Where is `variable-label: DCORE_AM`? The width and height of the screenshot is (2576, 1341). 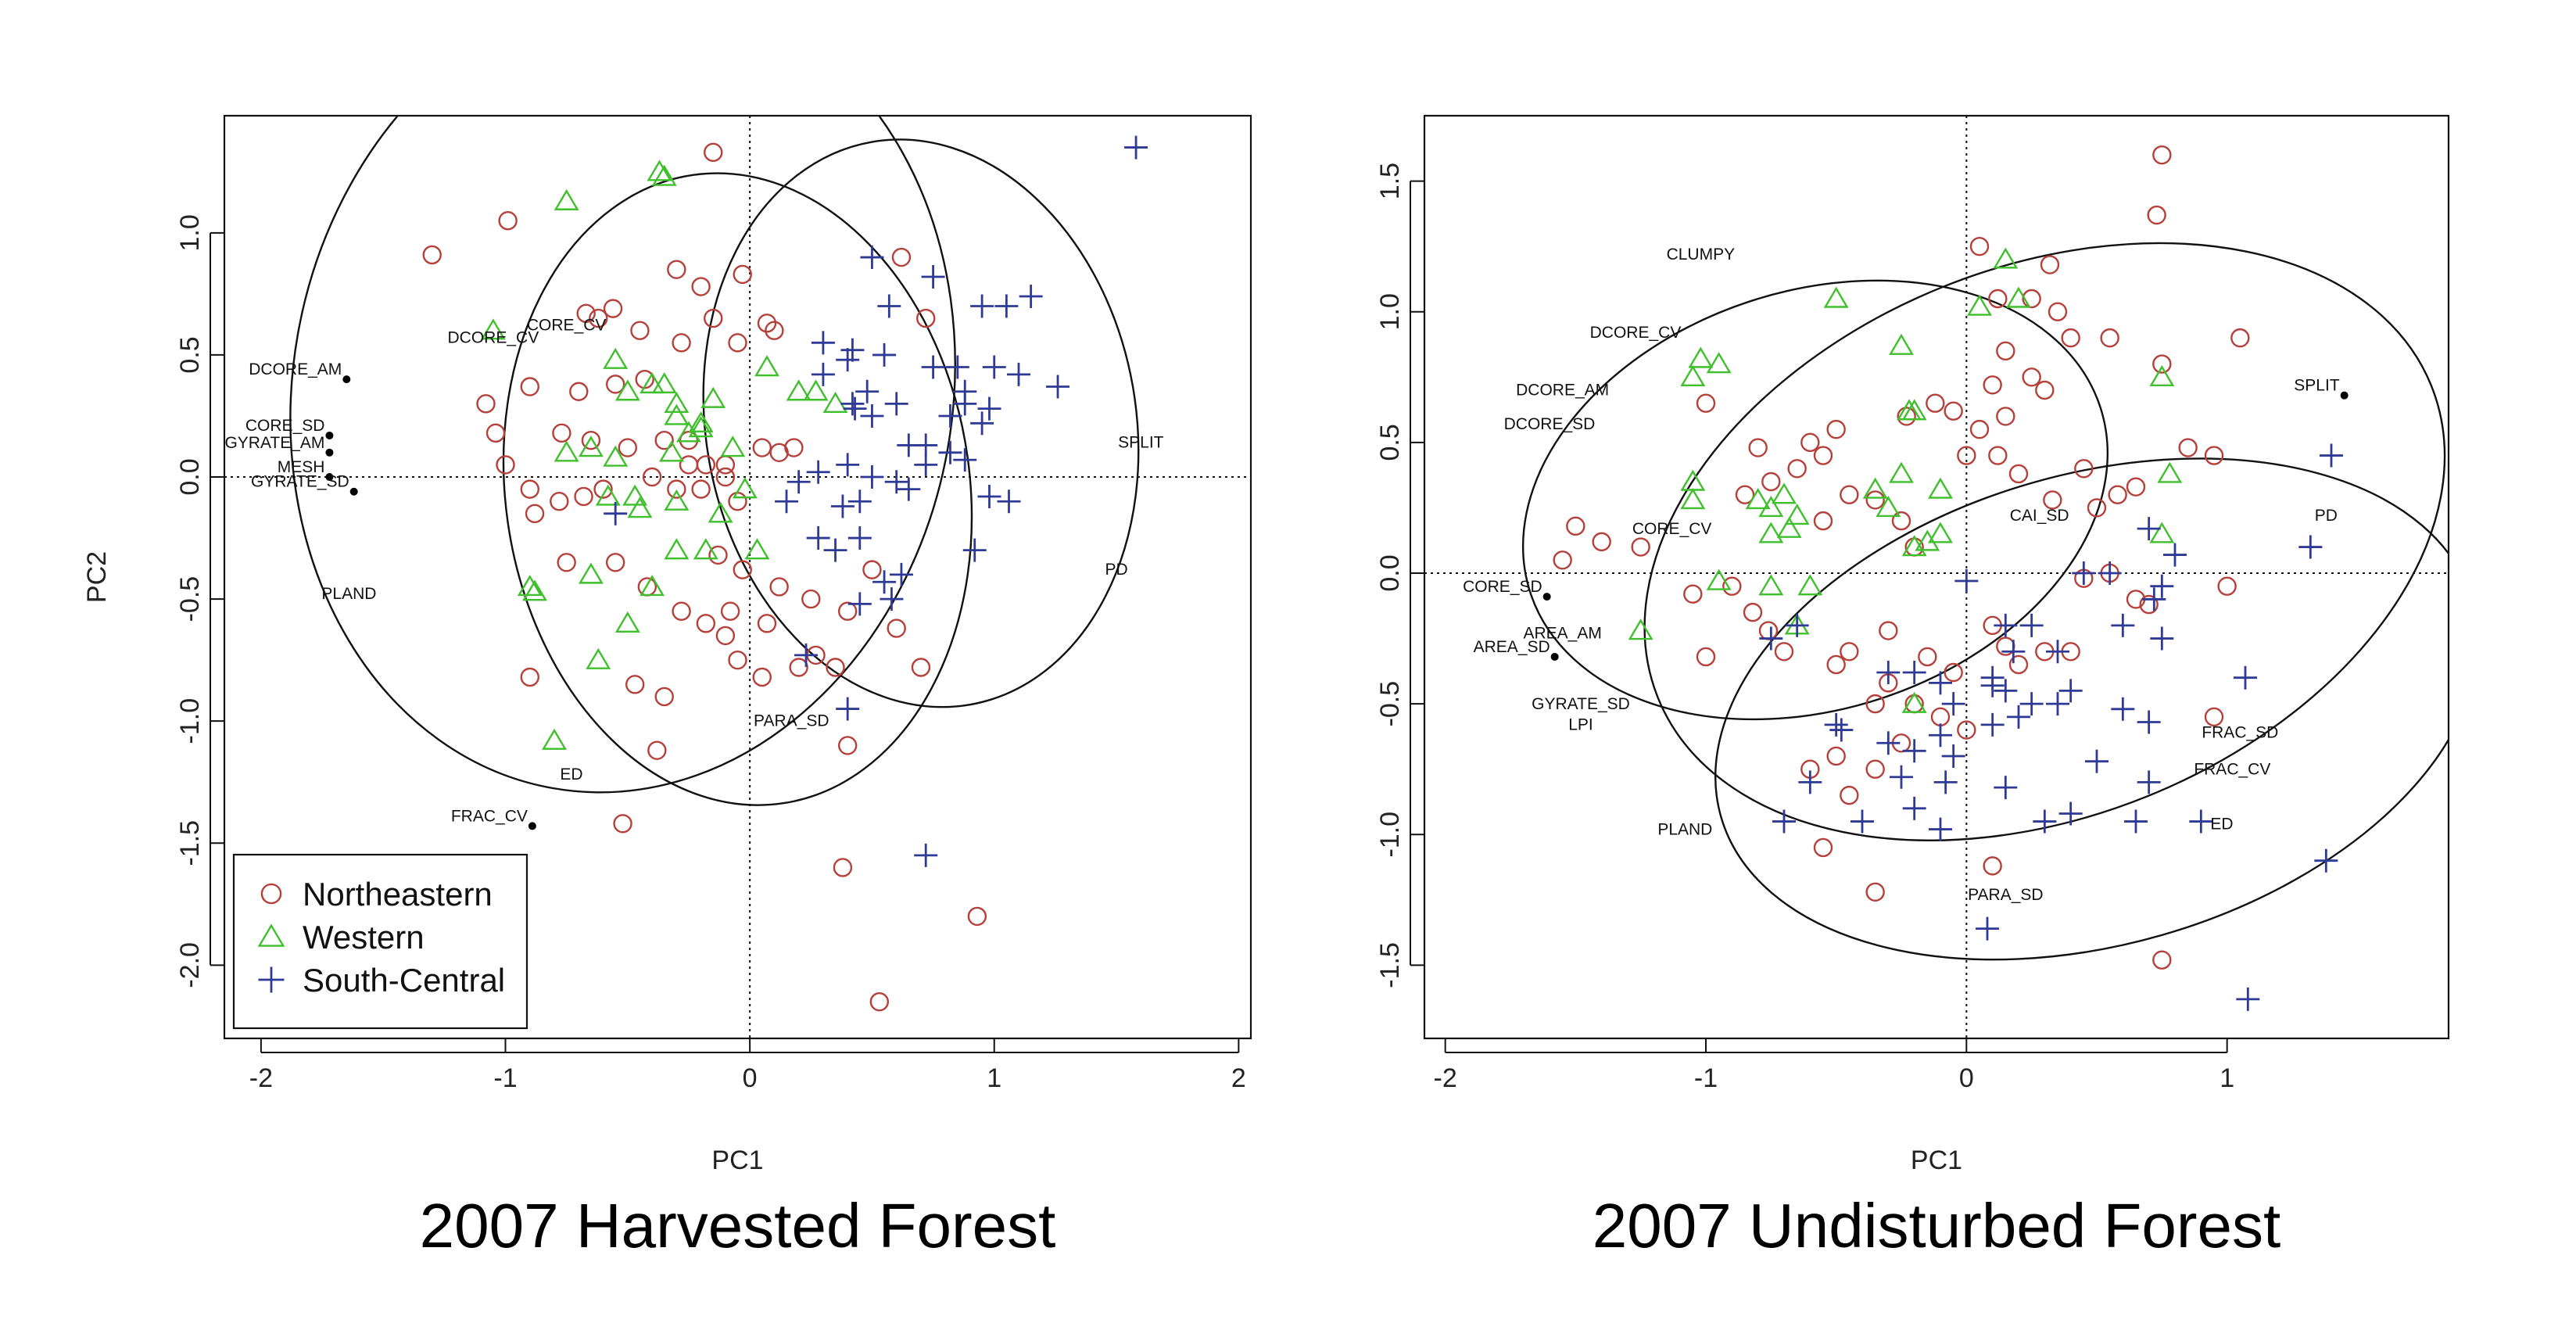
variable-label: DCORE_AM is located at coordinates (295, 369).